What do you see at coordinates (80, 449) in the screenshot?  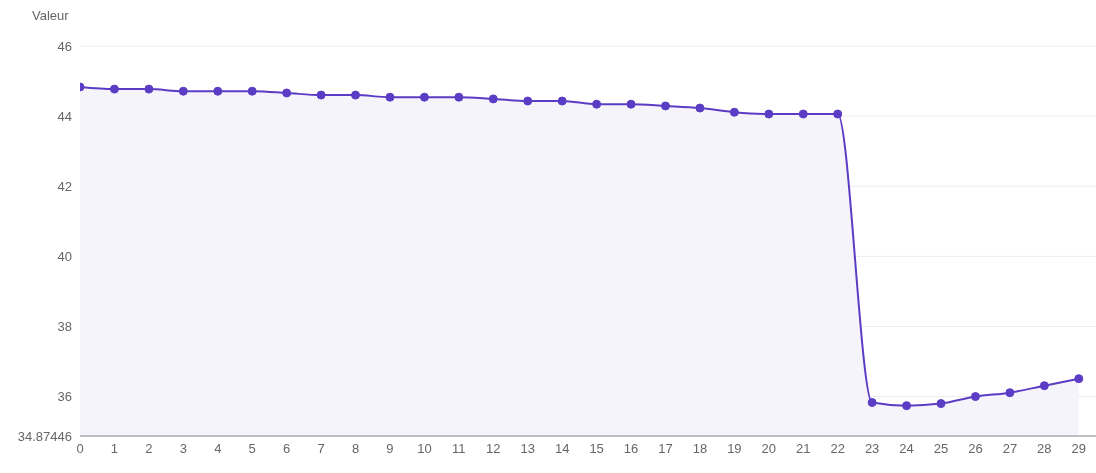 I see `x-tick-label: 0` at bounding box center [80, 449].